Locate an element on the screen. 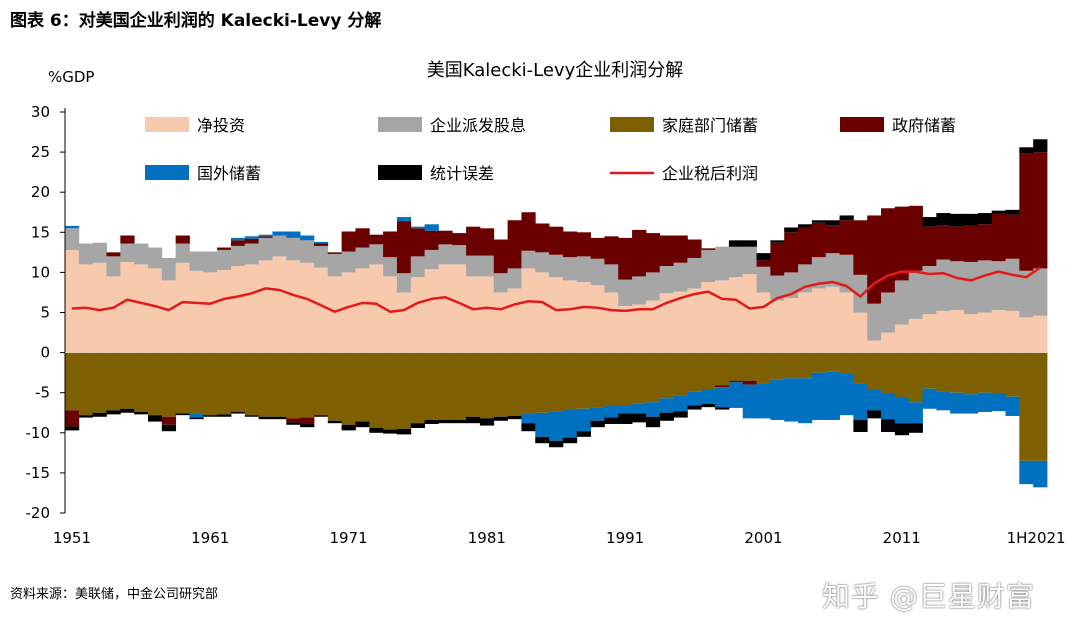 The height and width of the screenshot is (637, 1080). bar-dividends-1988 is located at coordinates (583, 269).